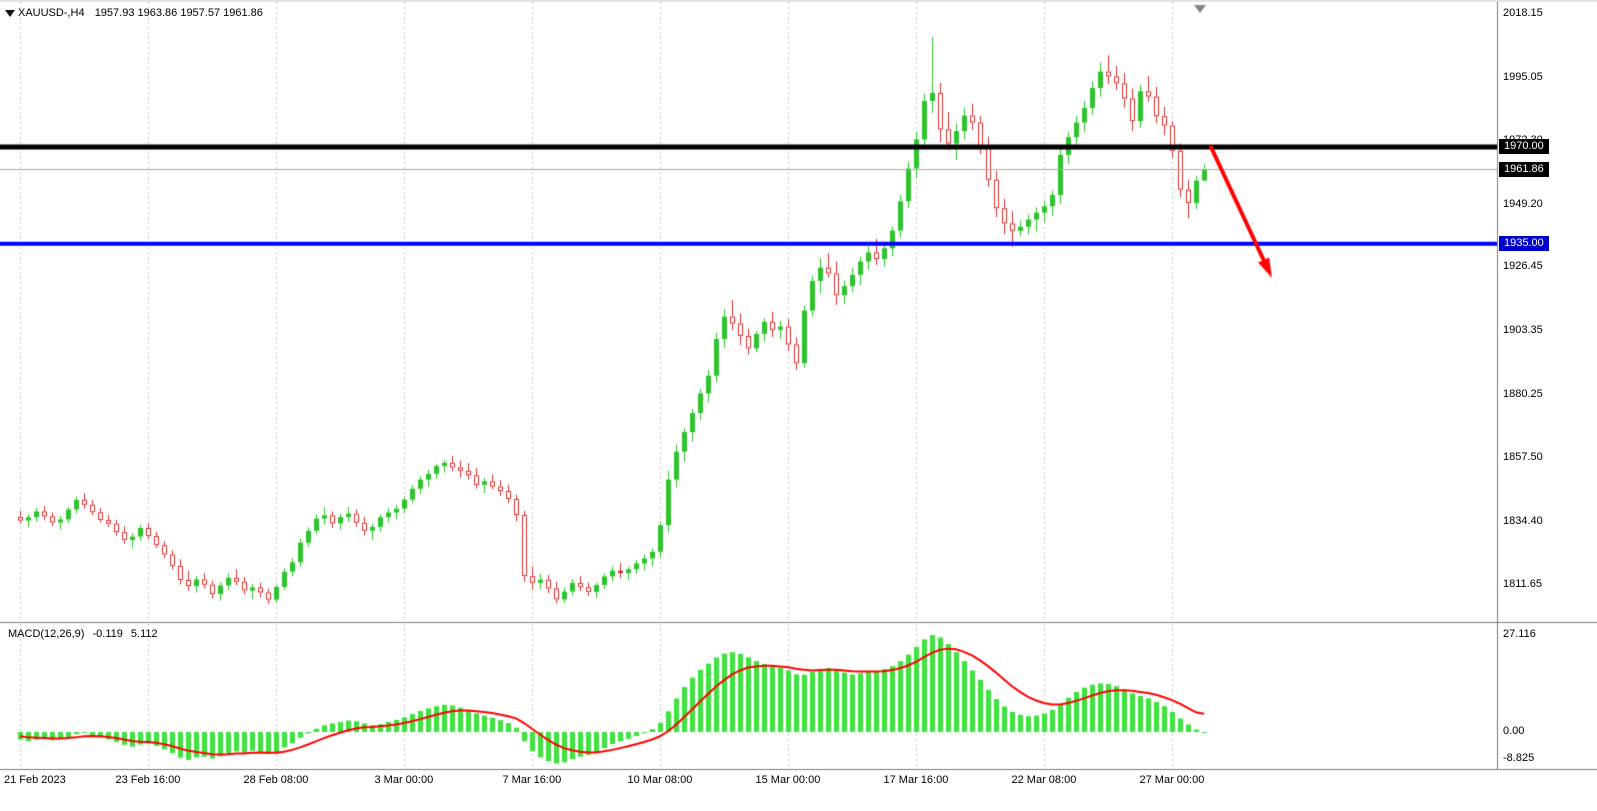 This screenshot has width=1597, height=811. I want to click on price-axis-tick: 1857.50, so click(1523, 457).